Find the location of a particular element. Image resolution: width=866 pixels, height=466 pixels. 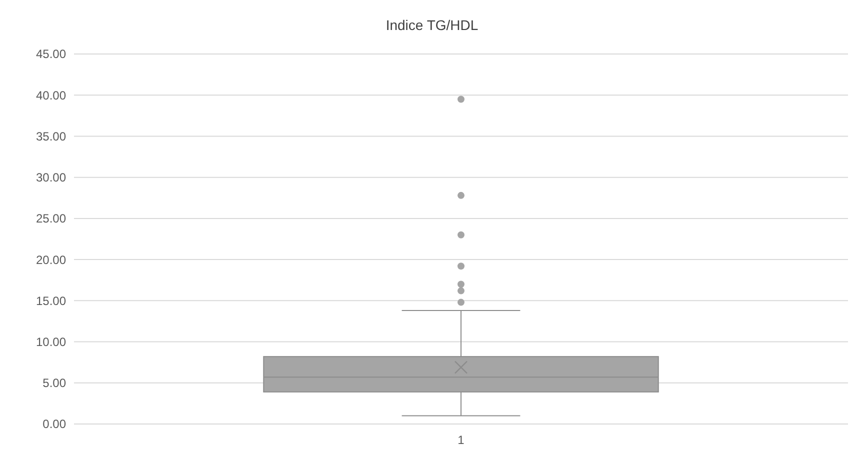

chart-title: Indice TG/HDL is located at coordinates (432, 25).